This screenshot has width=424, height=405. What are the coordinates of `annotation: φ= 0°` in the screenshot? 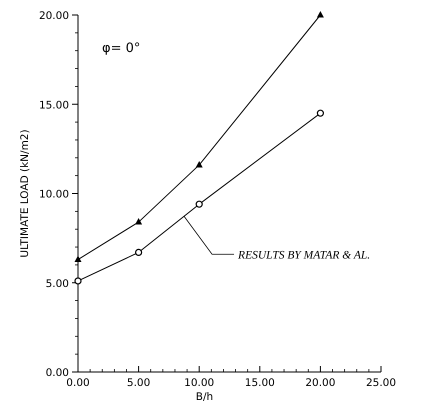 It's located at (121, 48).